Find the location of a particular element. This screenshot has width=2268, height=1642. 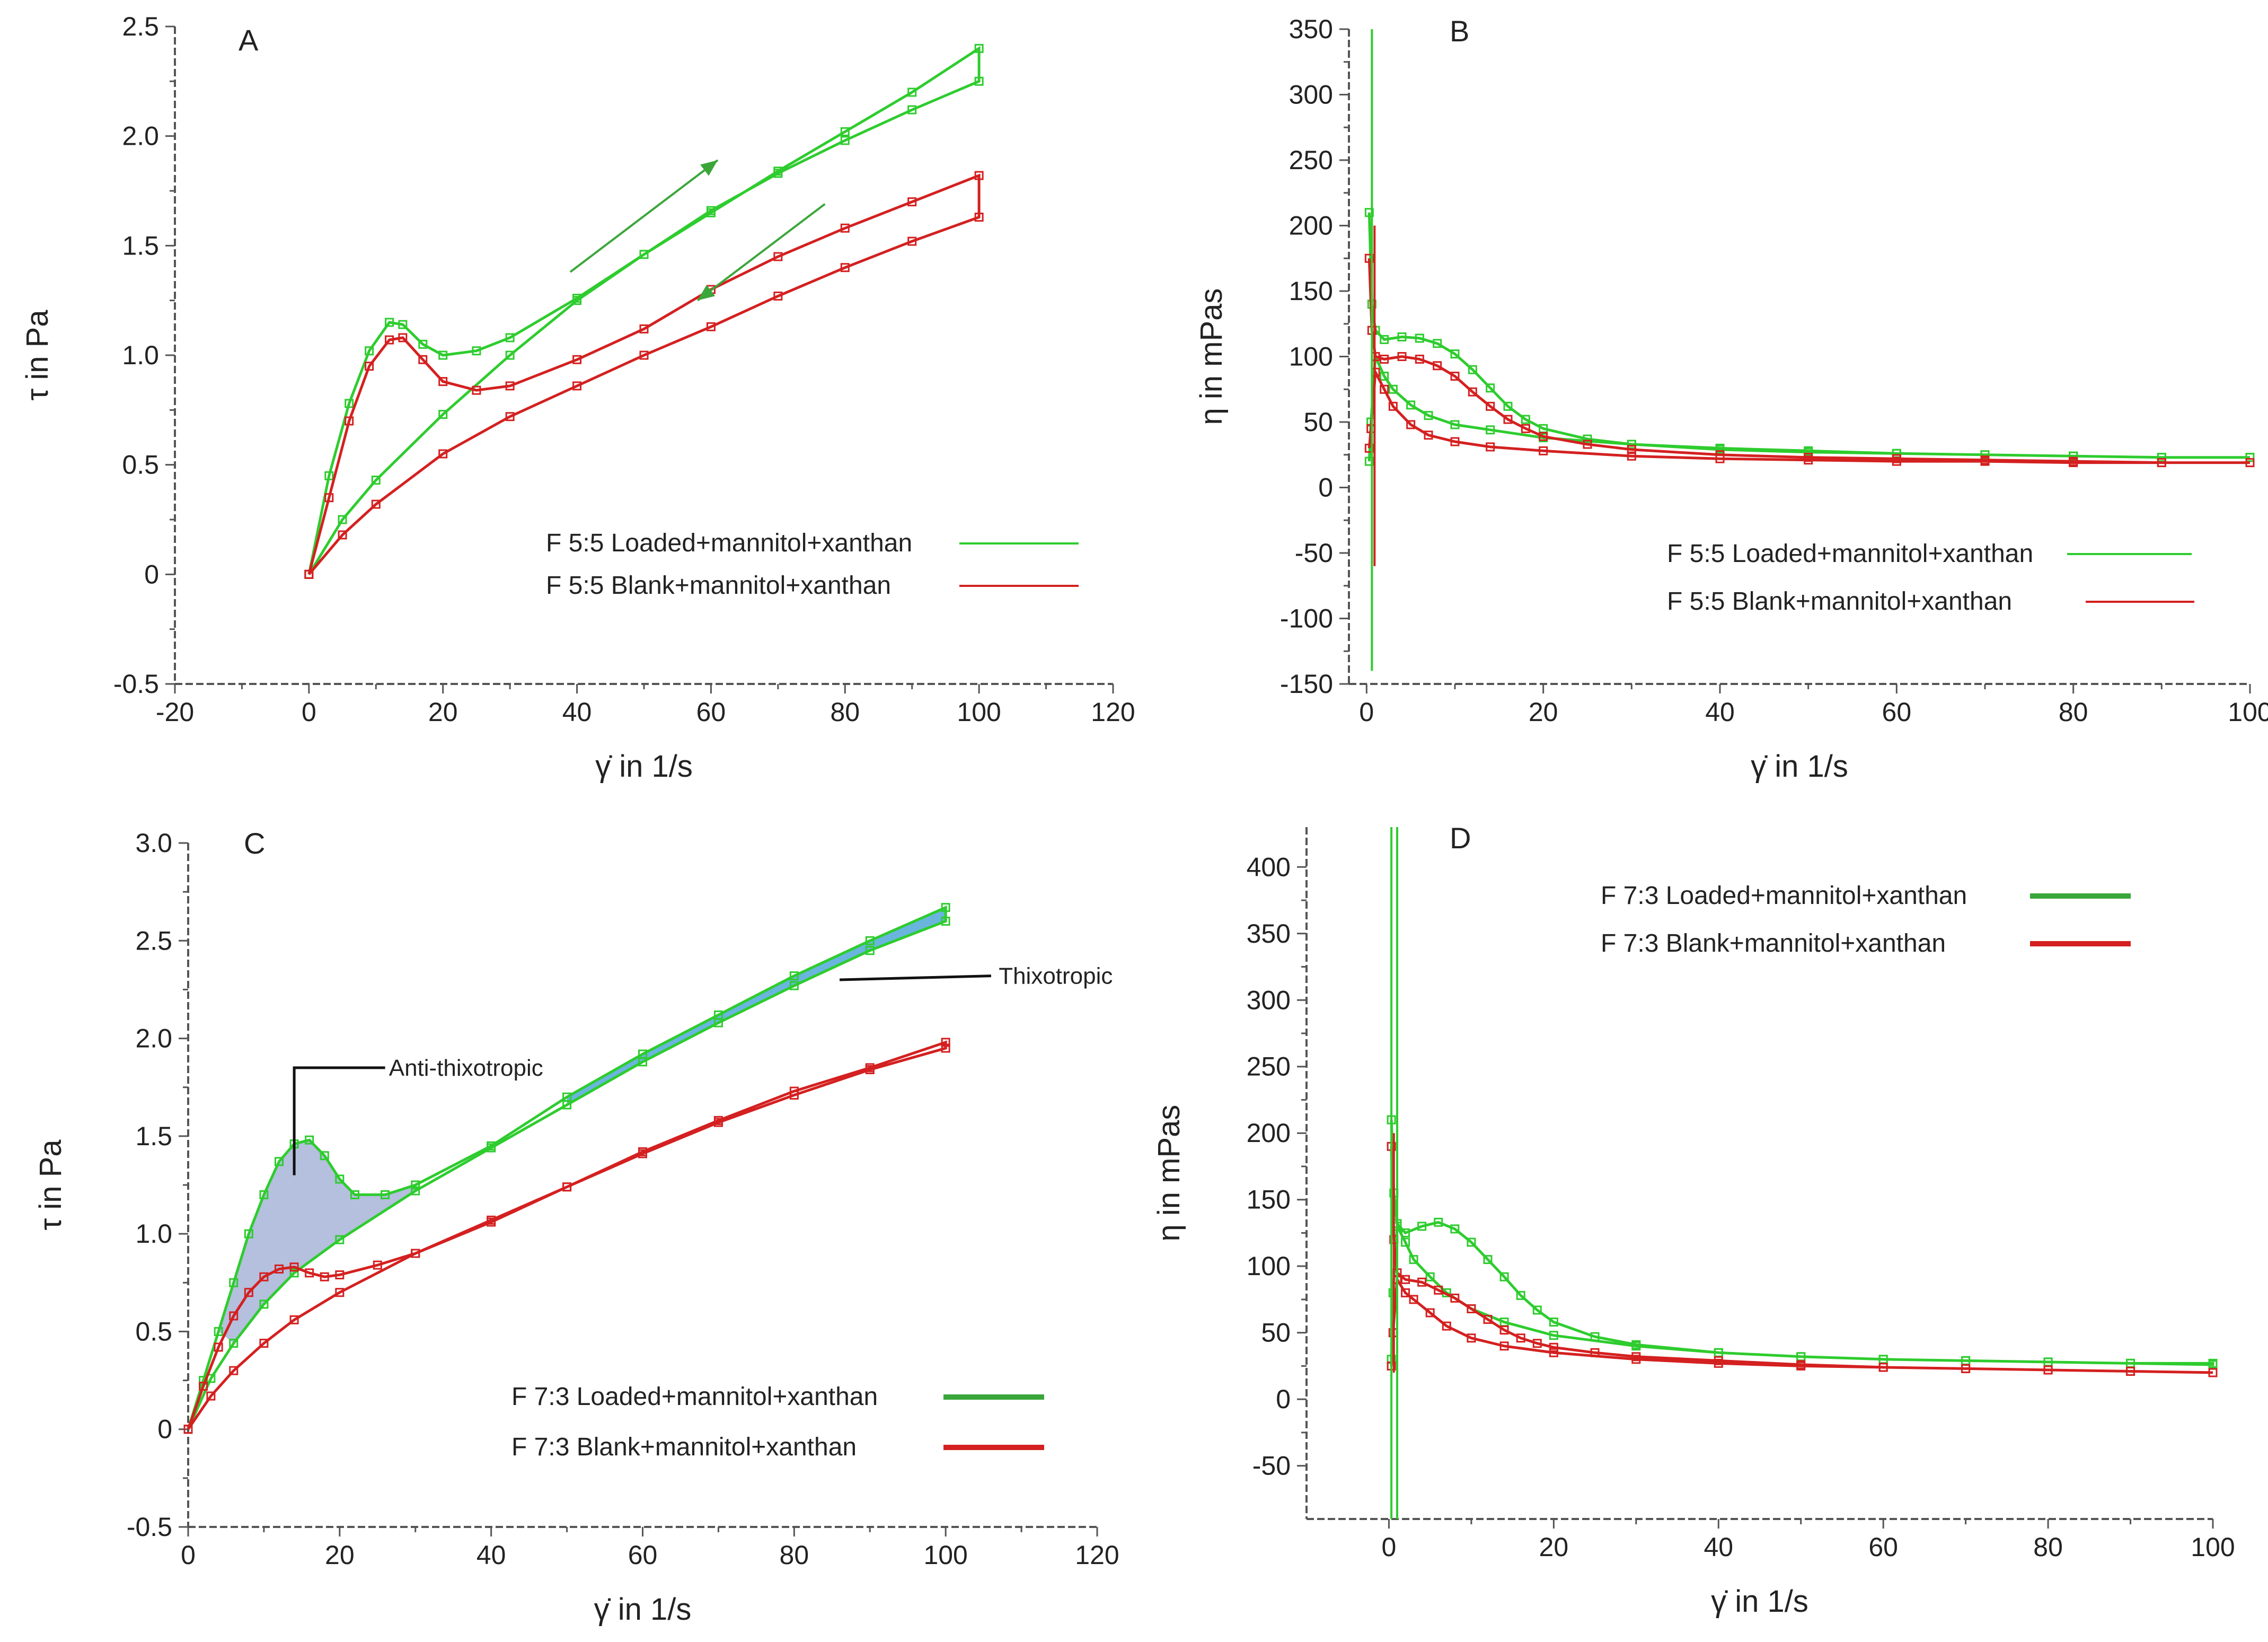

legend-label-loaded: F 5:5 Loaded+mannitol+xanthan is located at coordinates (729, 543).